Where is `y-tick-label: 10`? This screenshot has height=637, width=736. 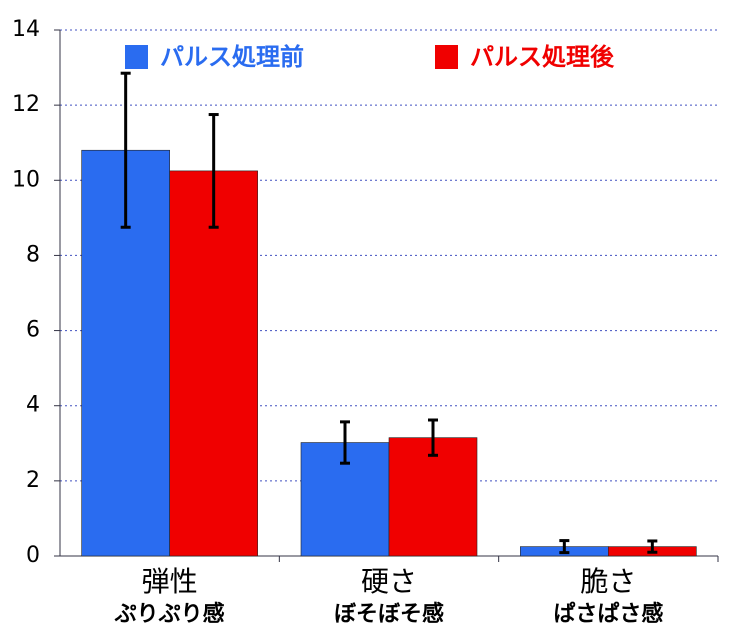
y-tick-label: 10 is located at coordinates (26, 179).